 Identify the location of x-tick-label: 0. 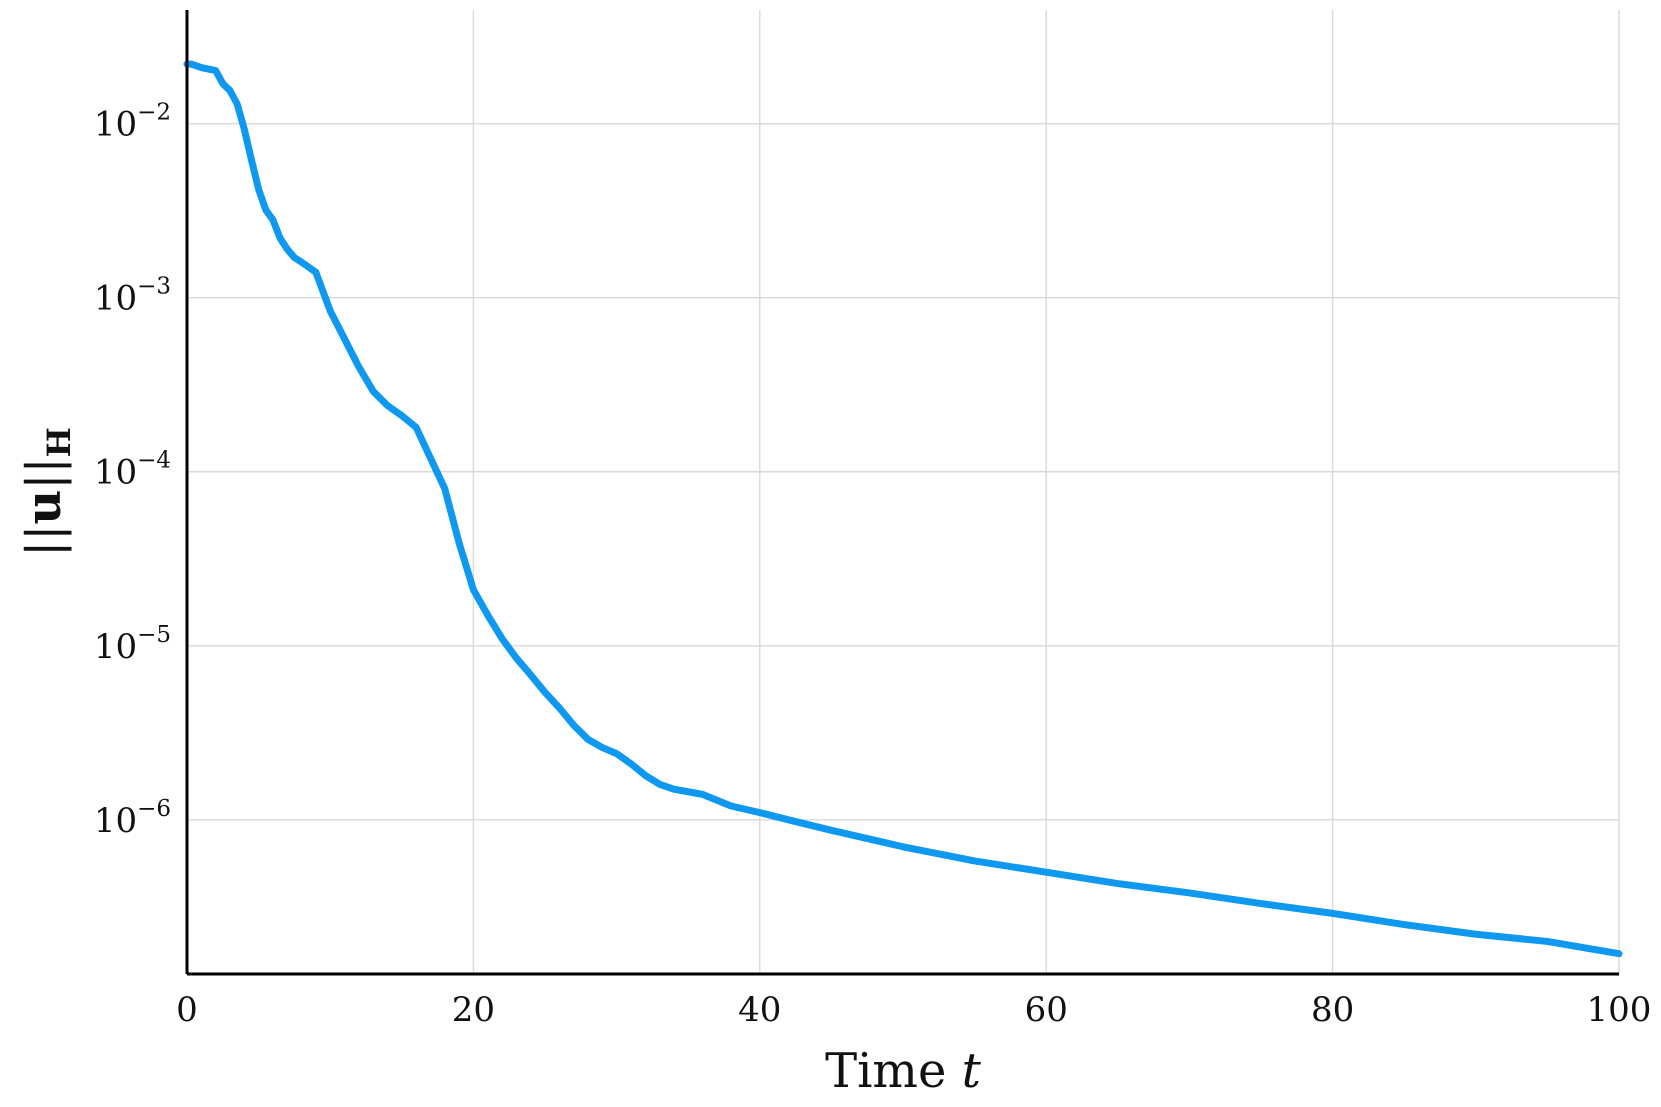
(187, 1010).